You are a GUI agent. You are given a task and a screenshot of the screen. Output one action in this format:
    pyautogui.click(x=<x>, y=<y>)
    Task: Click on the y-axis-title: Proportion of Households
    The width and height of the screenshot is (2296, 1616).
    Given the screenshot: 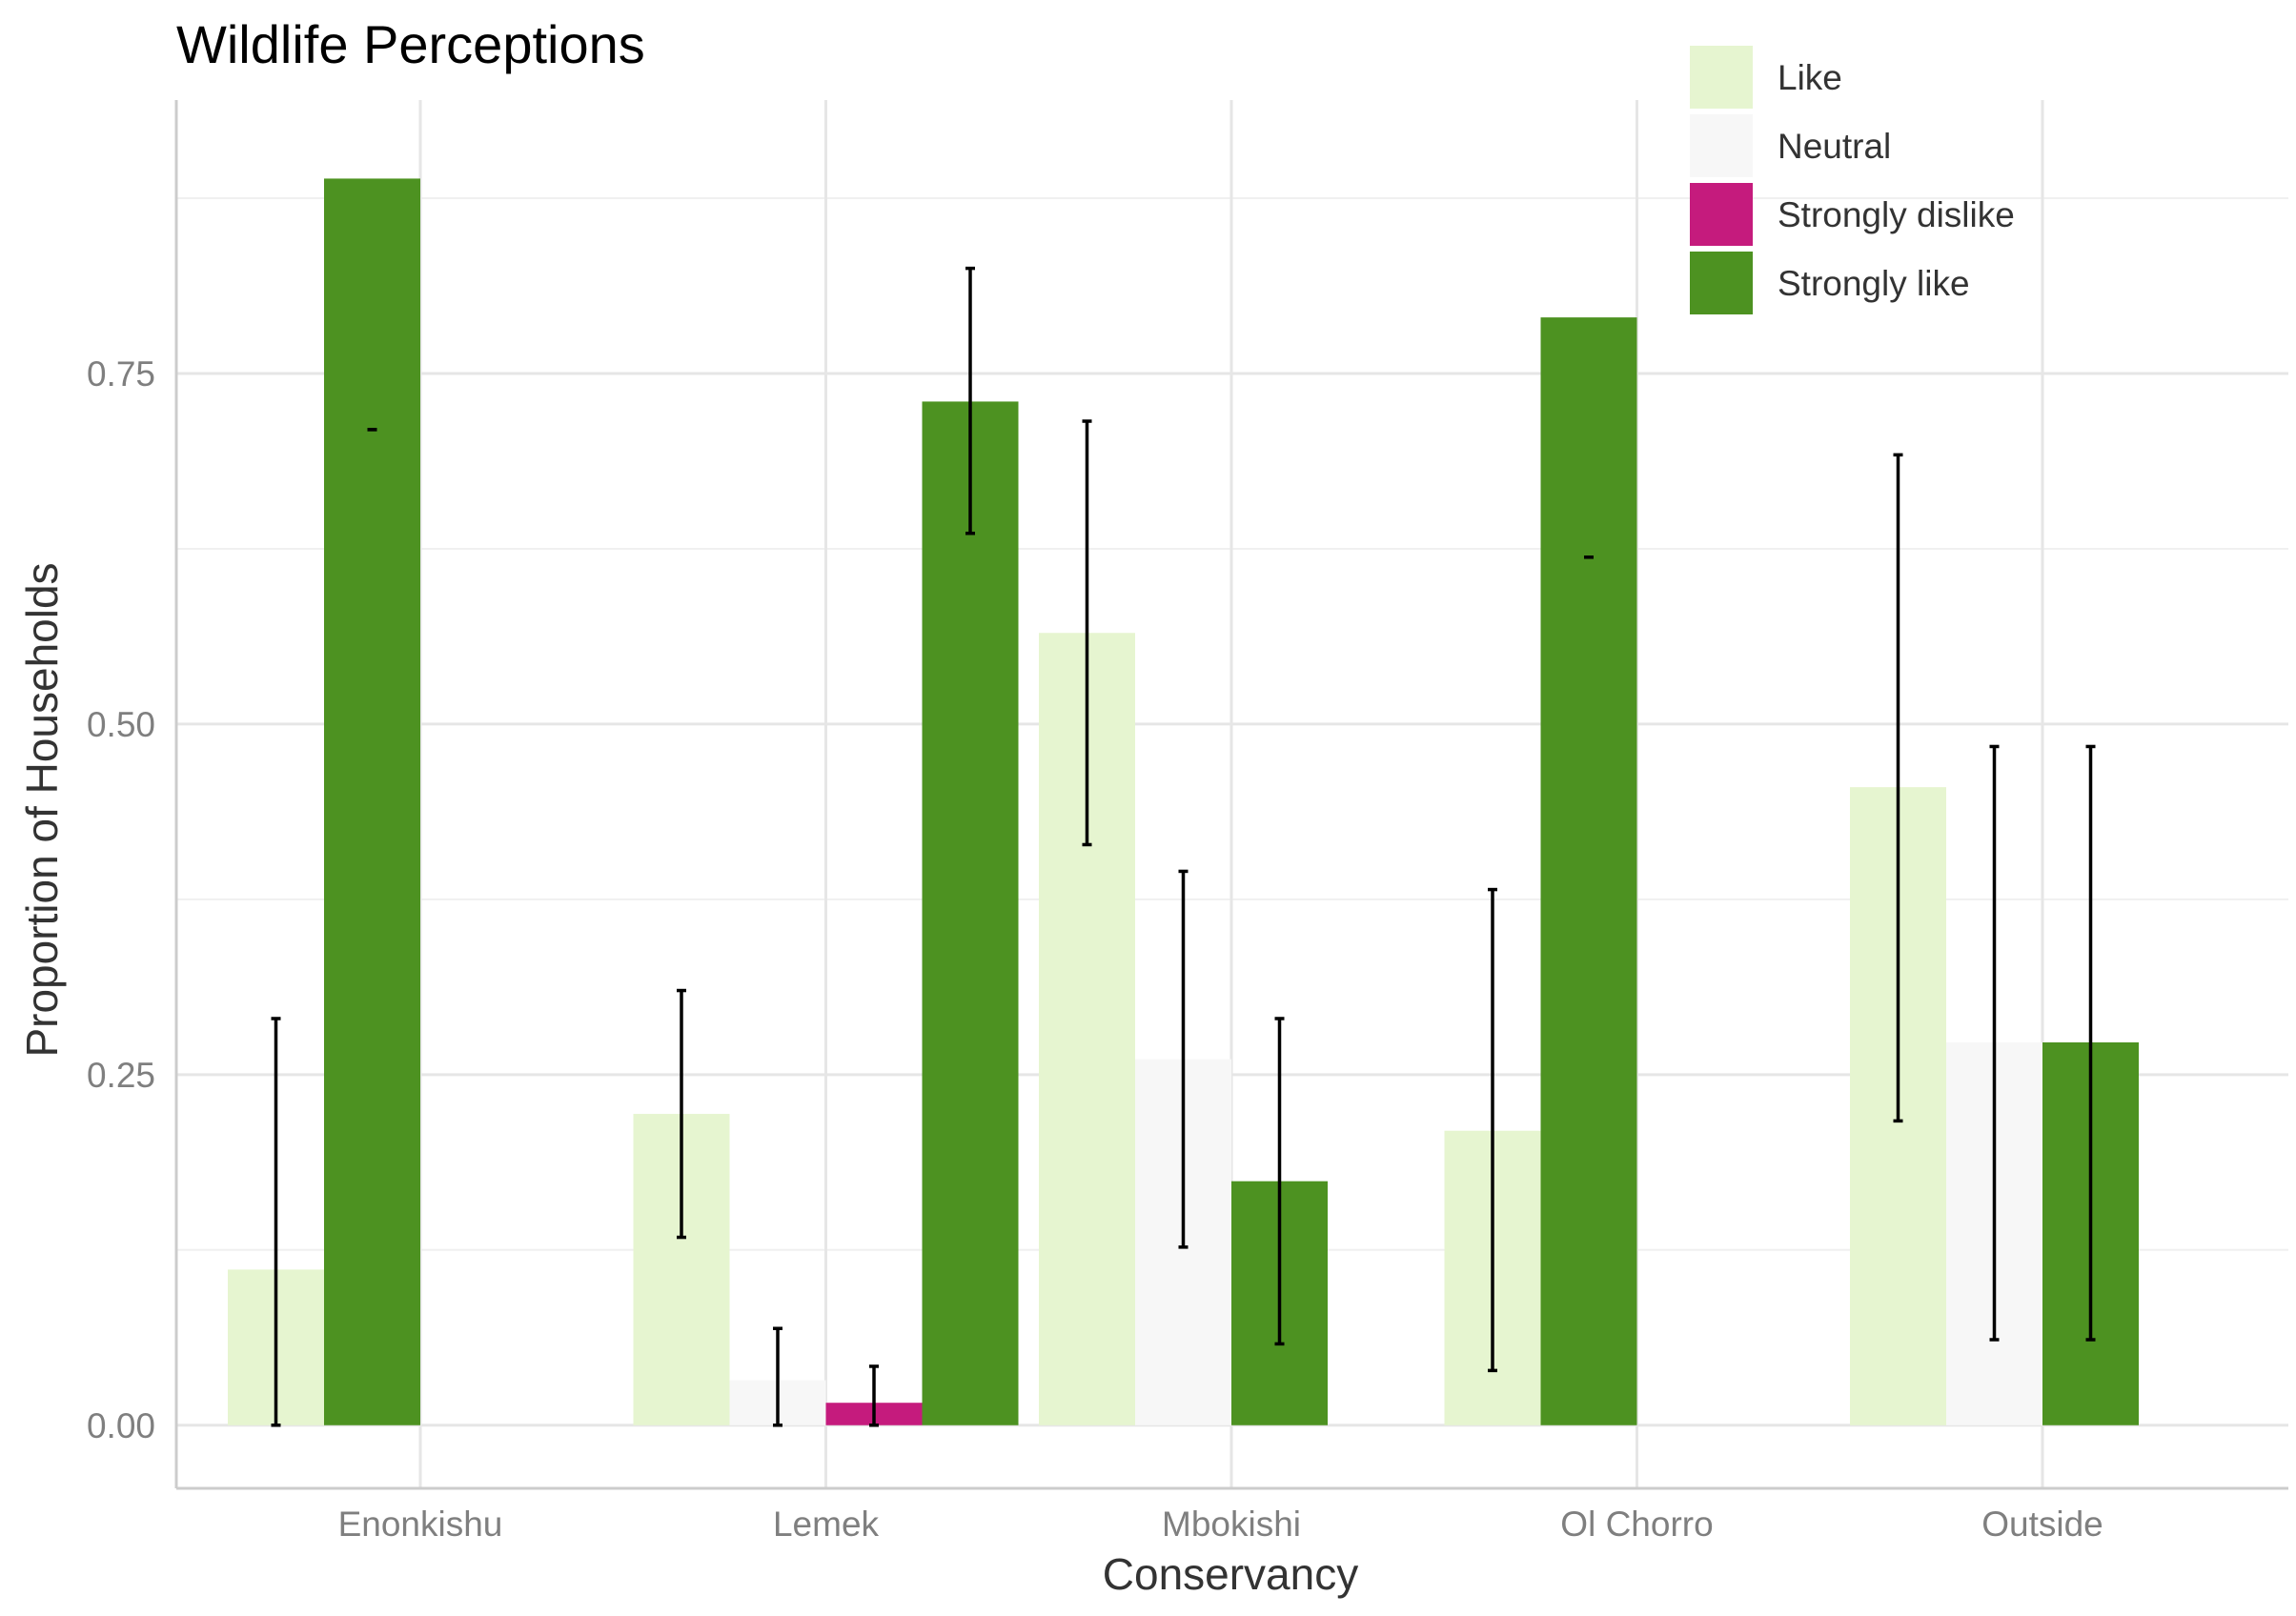 What is the action you would take?
    pyautogui.click(x=42, y=810)
    